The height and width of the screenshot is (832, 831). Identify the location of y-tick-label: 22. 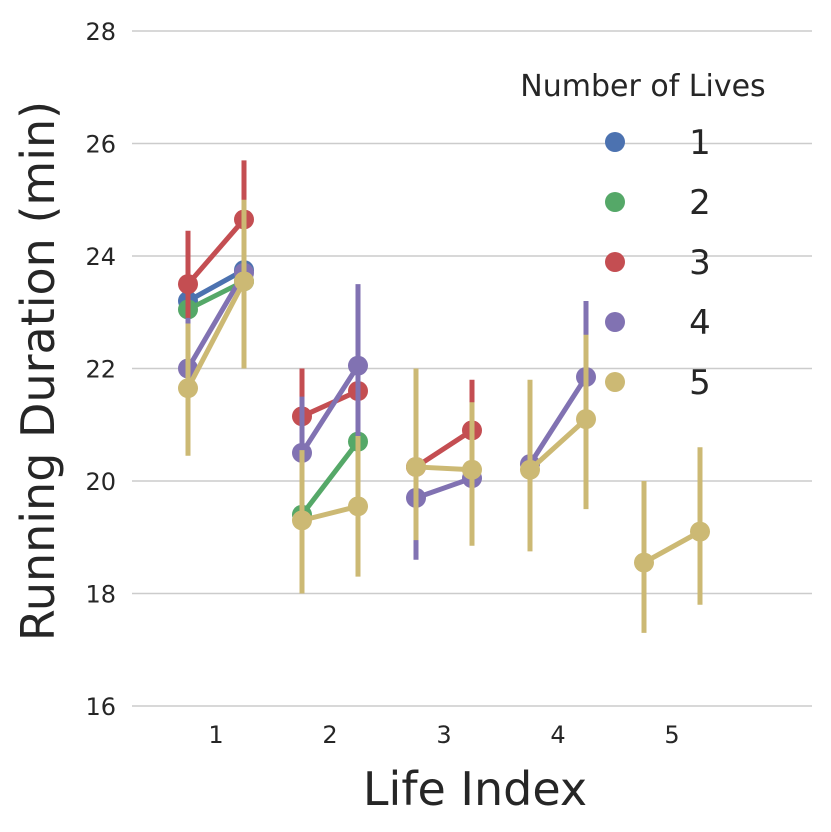
(100, 370).